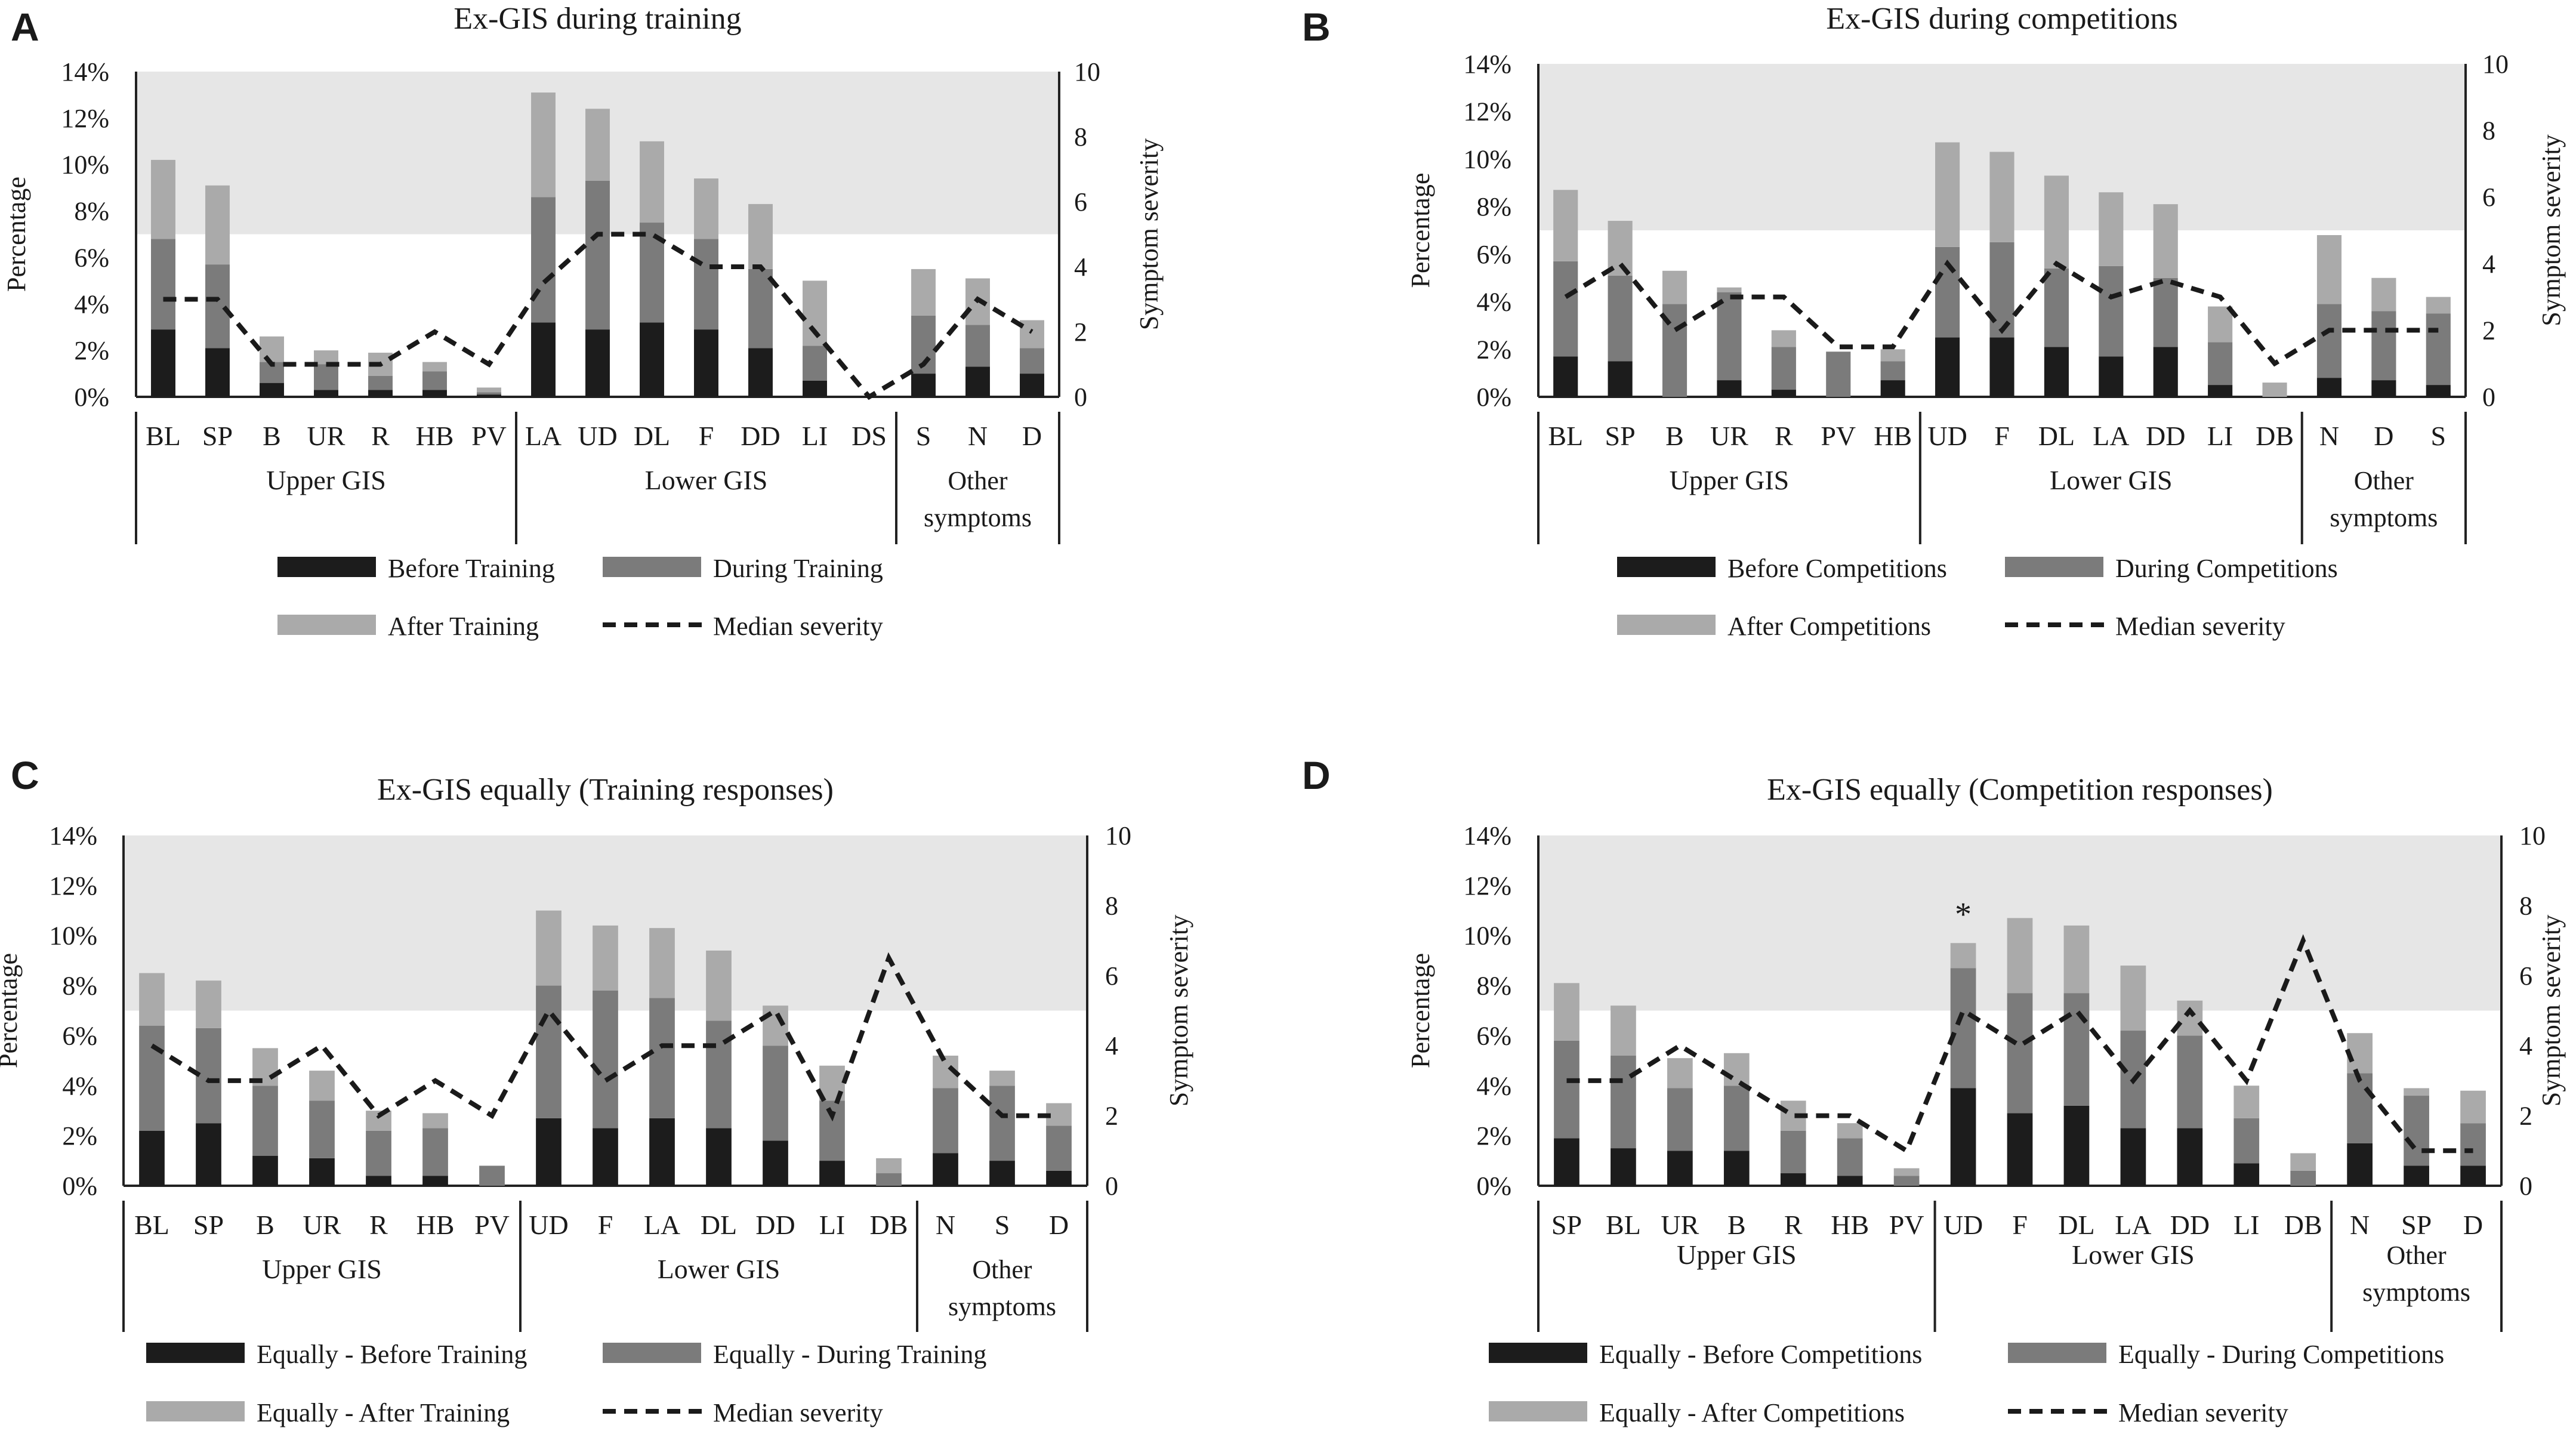 This screenshot has height=1434, width=2576. I want to click on bar-before-training-bl, so click(163, 363).